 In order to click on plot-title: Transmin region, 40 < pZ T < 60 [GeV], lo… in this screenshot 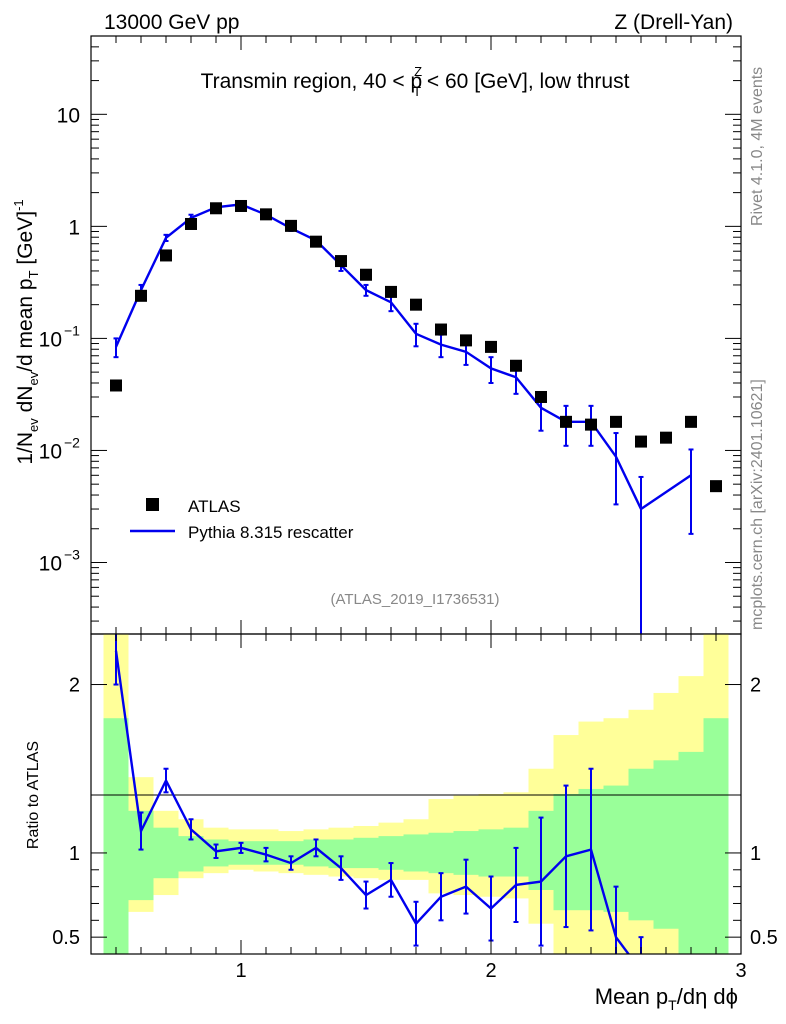, I will do `click(415, 81)`.